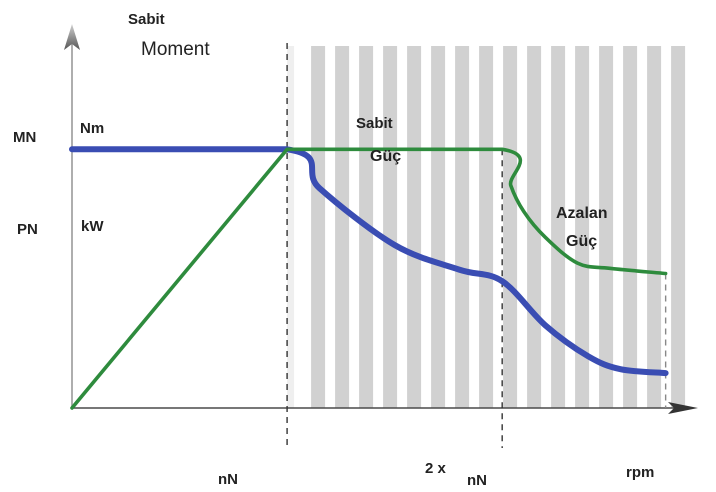 Image resolution: width=716 pixels, height=492 pixels. I want to click on label-constant-torque-top: Sabit, so click(146, 19).